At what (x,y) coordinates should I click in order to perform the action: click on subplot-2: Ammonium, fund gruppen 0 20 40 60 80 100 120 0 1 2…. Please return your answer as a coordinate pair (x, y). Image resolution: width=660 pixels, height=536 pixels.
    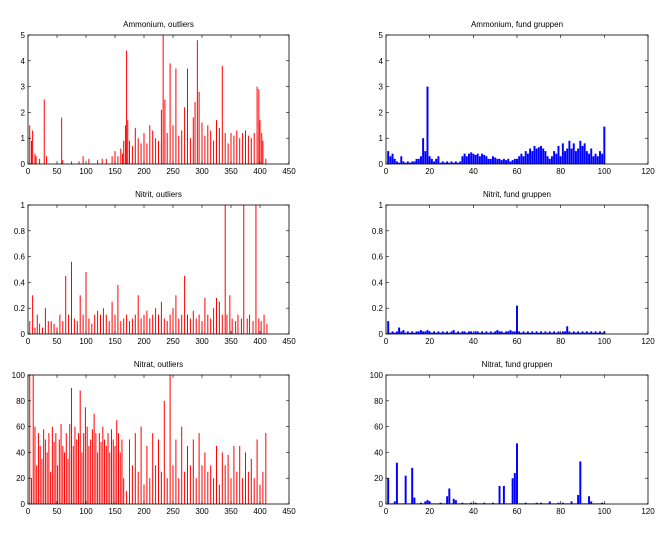
    Looking at the image, I should click on (517, 98).